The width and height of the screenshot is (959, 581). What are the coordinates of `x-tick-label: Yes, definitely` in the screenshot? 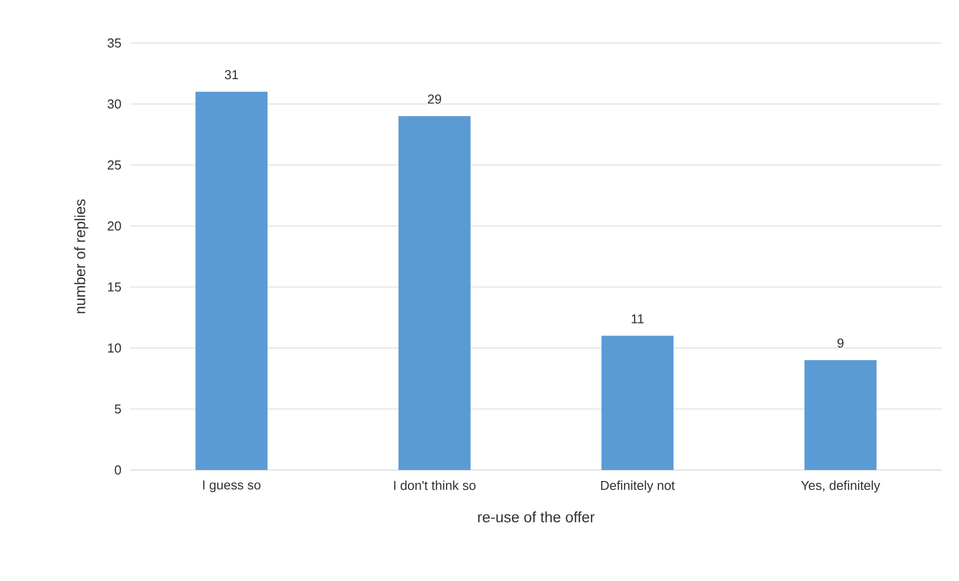 It's located at (840, 486).